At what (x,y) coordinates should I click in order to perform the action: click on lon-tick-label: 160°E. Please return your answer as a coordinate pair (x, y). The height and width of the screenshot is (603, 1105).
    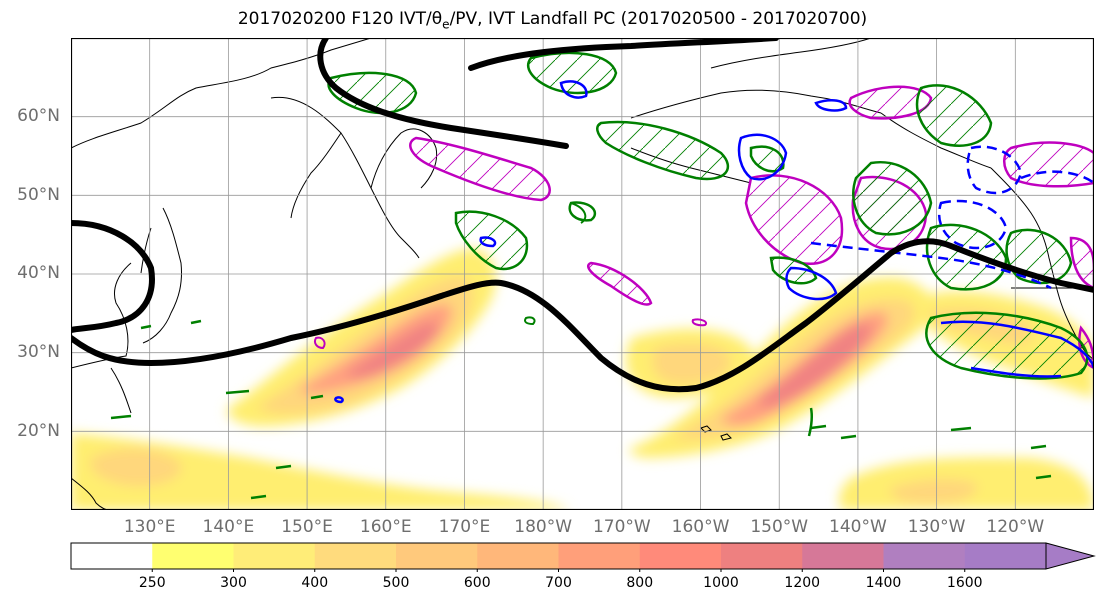
    Looking at the image, I should click on (385, 527).